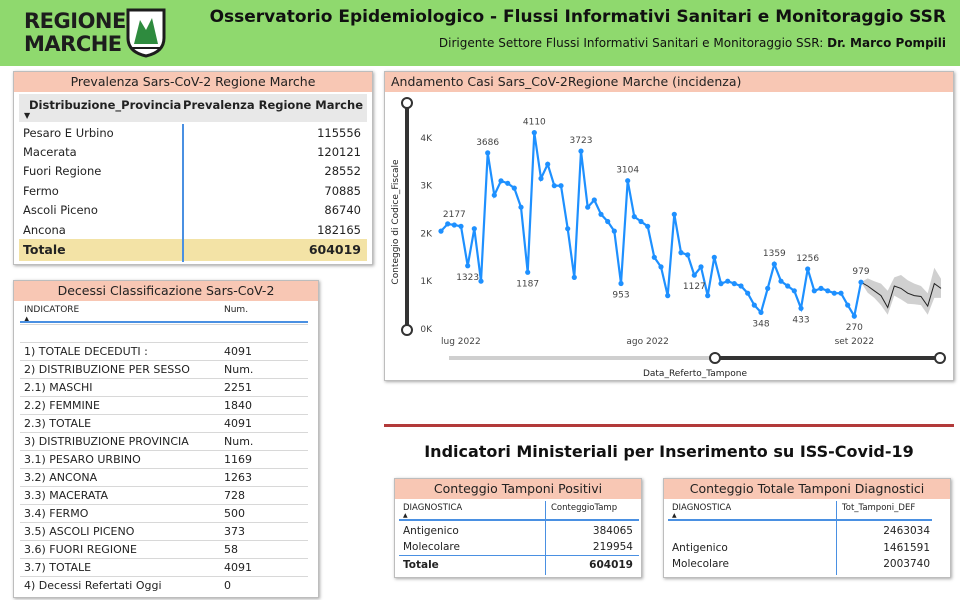 Image resolution: width=960 pixels, height=600 pixels. Describe the element at coordinates (164, 369) in the screenshot. I see `table-row: 2) DISTRIBUZIONE PER SESSO Num.` at that location.